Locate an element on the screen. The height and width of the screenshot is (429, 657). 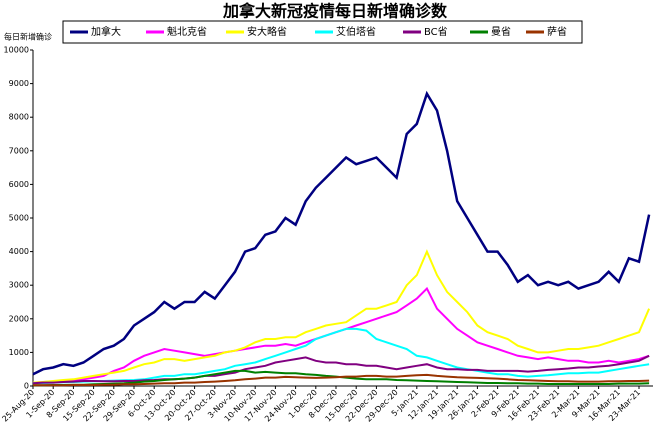
y-tick-label: 0 is located at coordinates (26, 386).